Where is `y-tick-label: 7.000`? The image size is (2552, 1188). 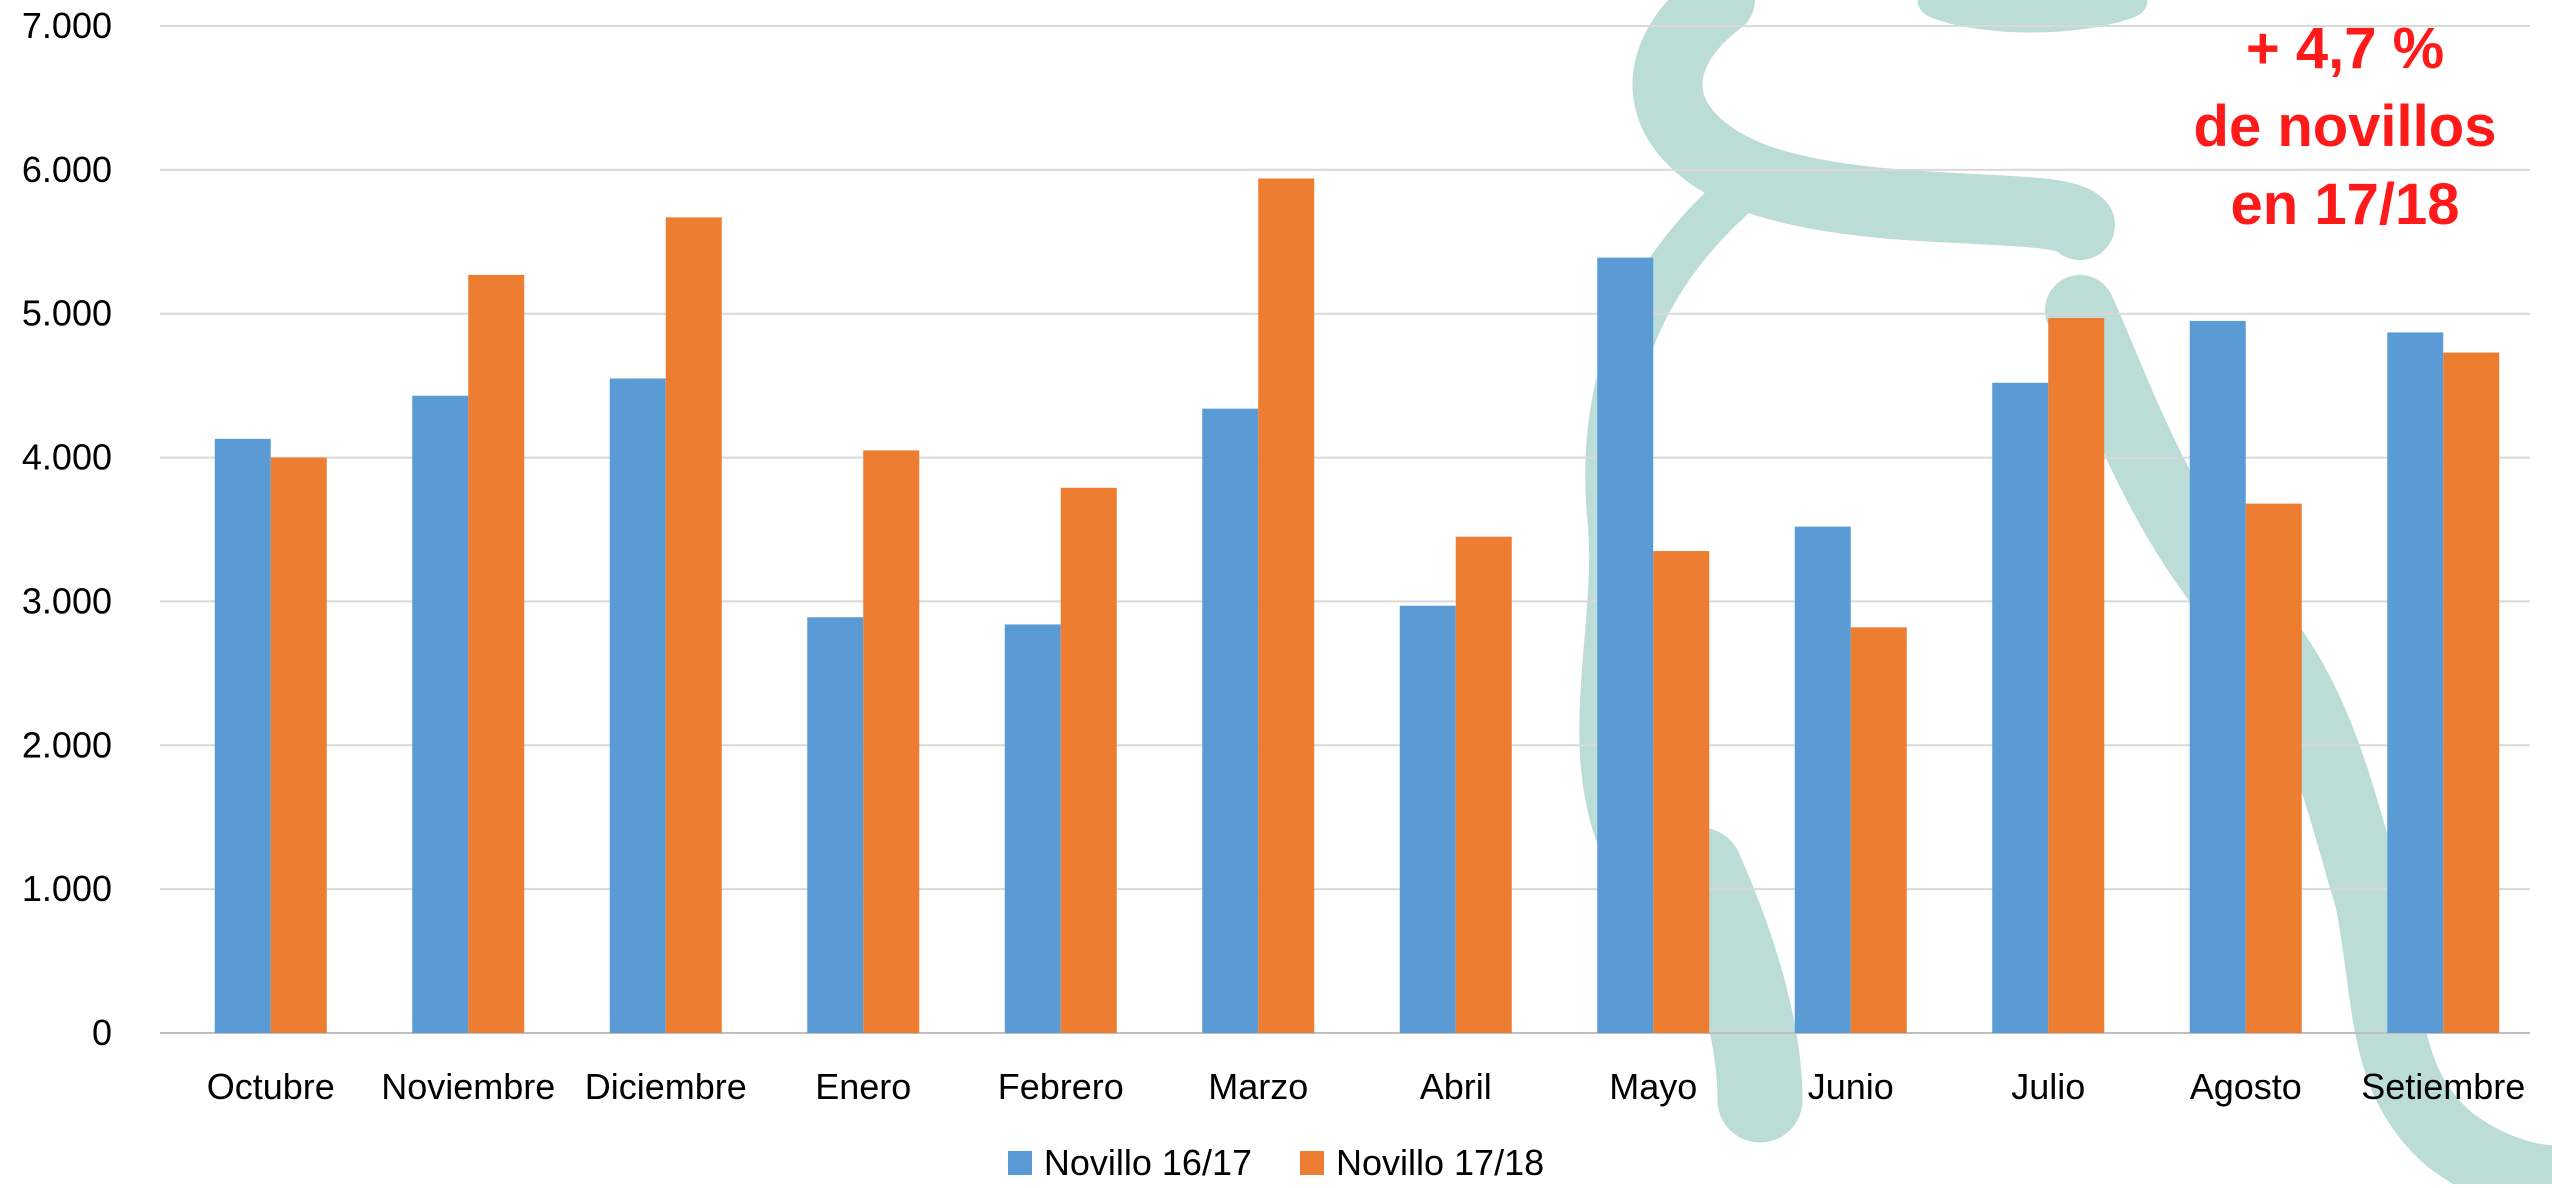 y-tick-label: 7.000 is located at coordinates (67, 25).